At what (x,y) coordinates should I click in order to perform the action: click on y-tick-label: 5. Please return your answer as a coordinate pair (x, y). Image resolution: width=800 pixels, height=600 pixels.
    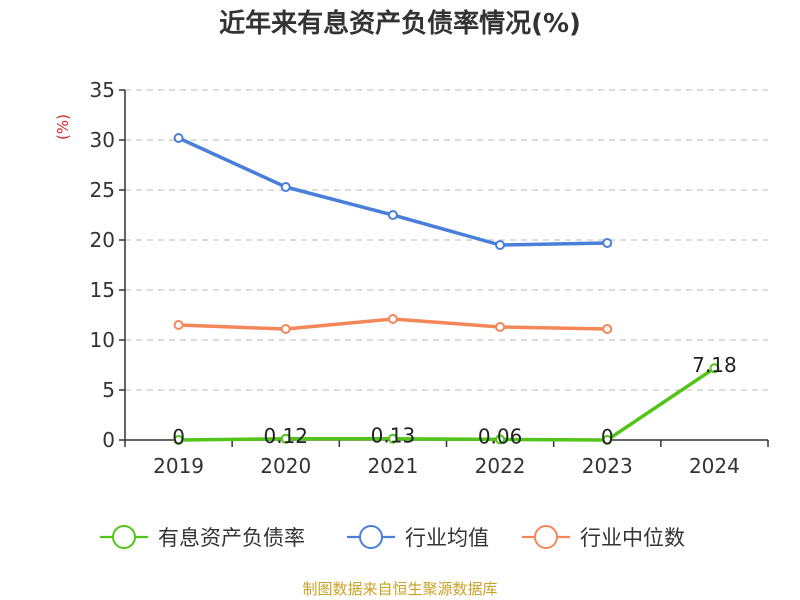
    Looking at the image, I should click on (108, 390).